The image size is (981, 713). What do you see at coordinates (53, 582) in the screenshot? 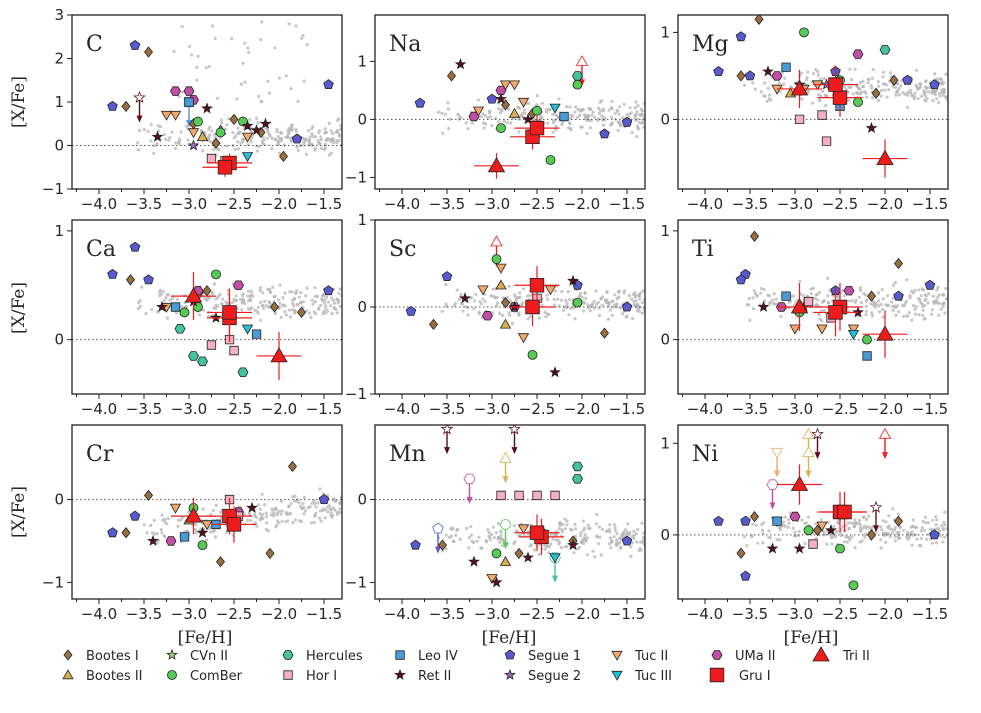
I see `y-tick-label: −1` at bounding box center [53, 582].